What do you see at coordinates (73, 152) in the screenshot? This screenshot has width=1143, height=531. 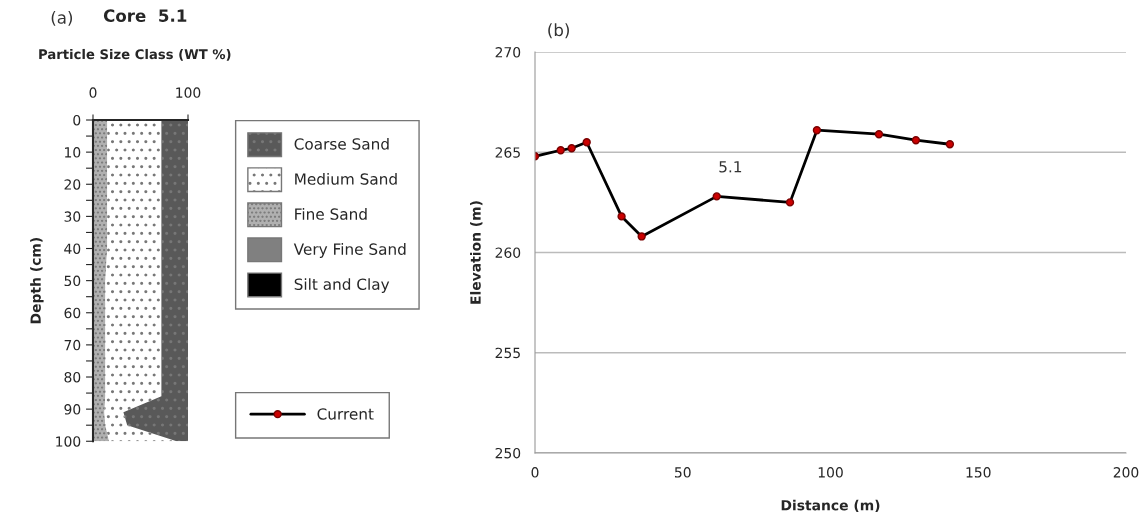 I see `y-tick-label: 10` at bounding box center [73, 152].